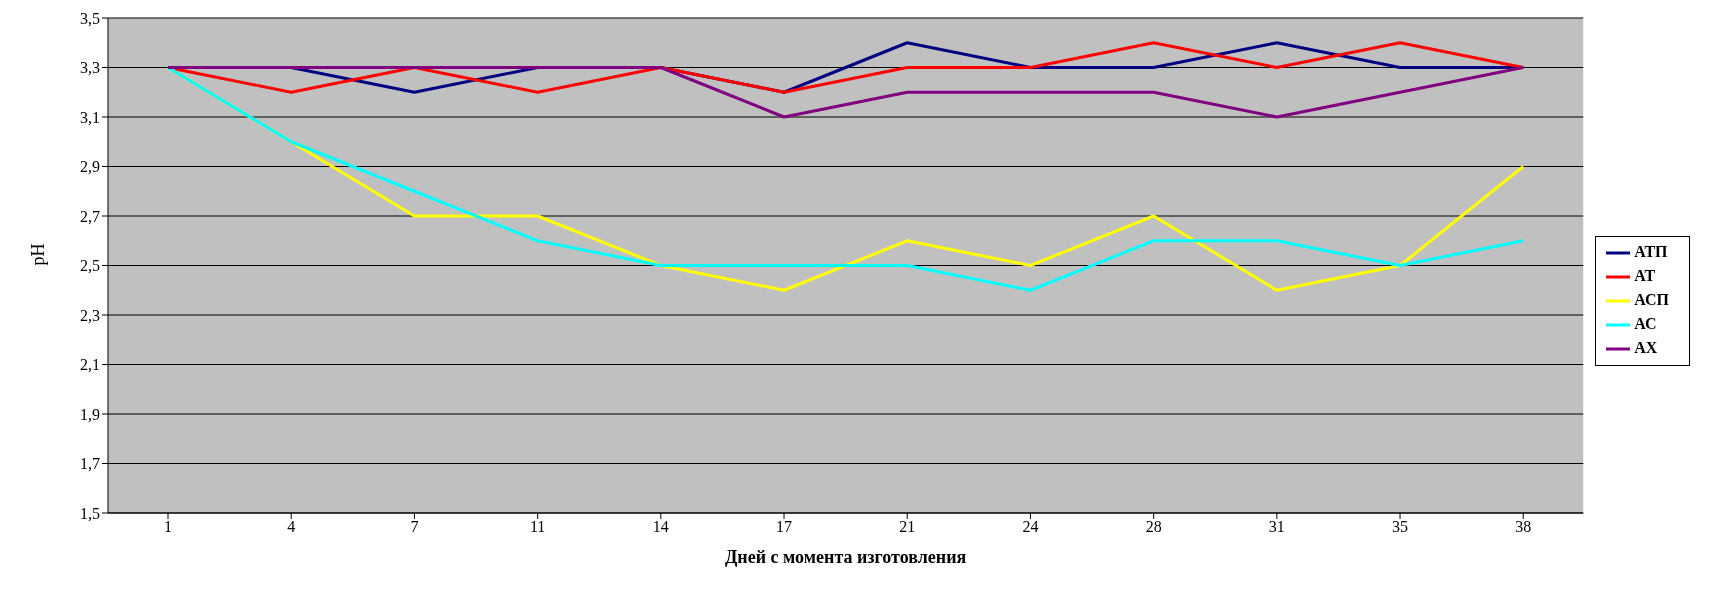  What do you see at coordinates (291, 527) in the screenshot?
I see `x-tick-label: 4` at bounding box center [291, 527].